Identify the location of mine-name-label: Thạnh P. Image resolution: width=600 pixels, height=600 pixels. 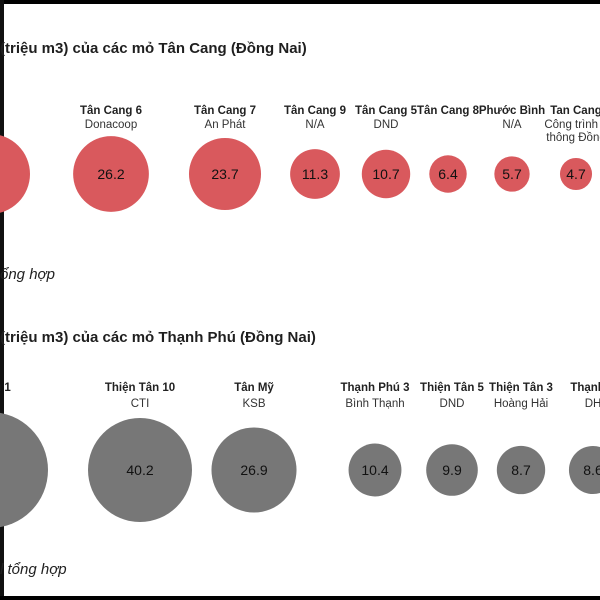
(585, 388).